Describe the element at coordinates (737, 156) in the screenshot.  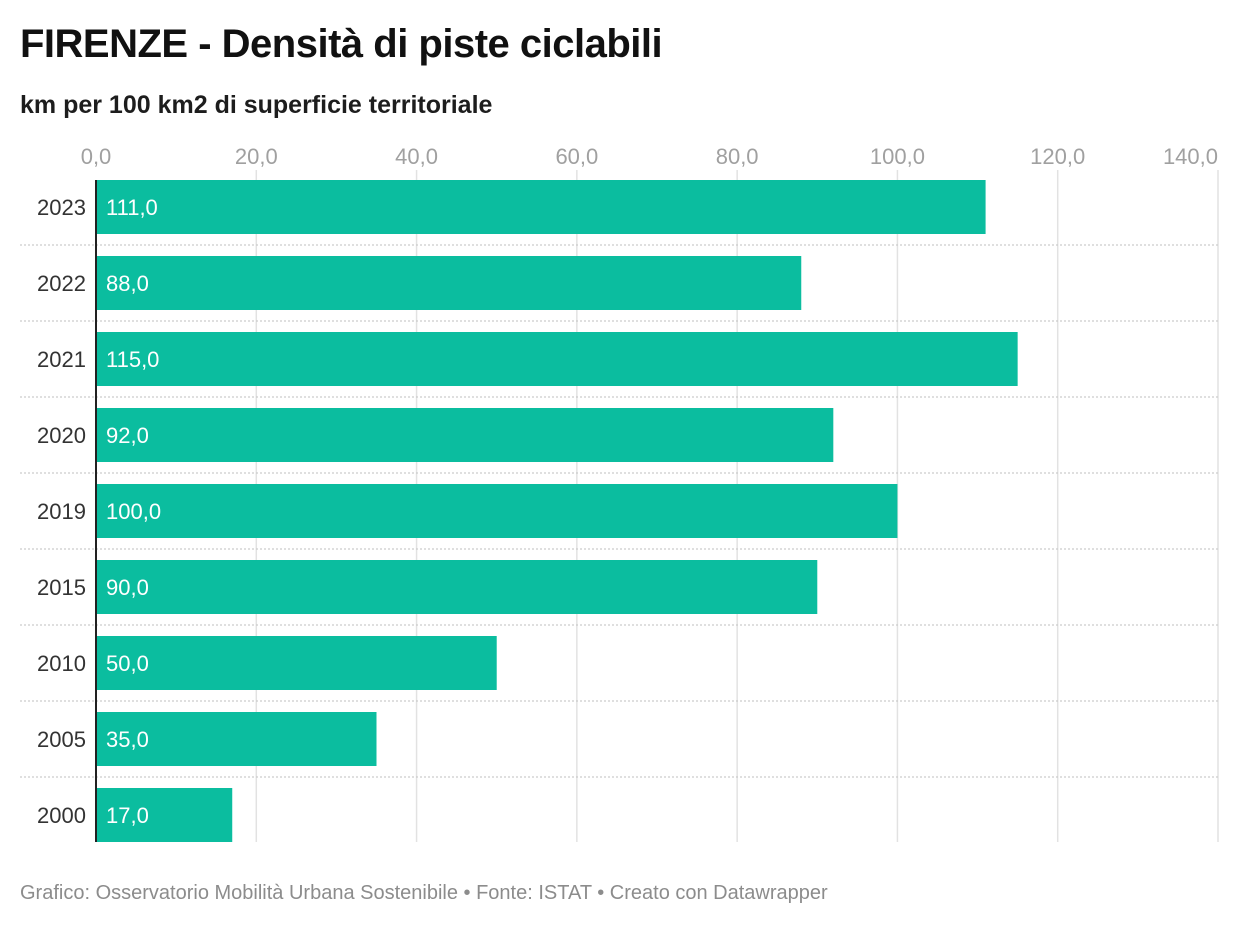
I see `x-tick-label: 80,0` at that location.